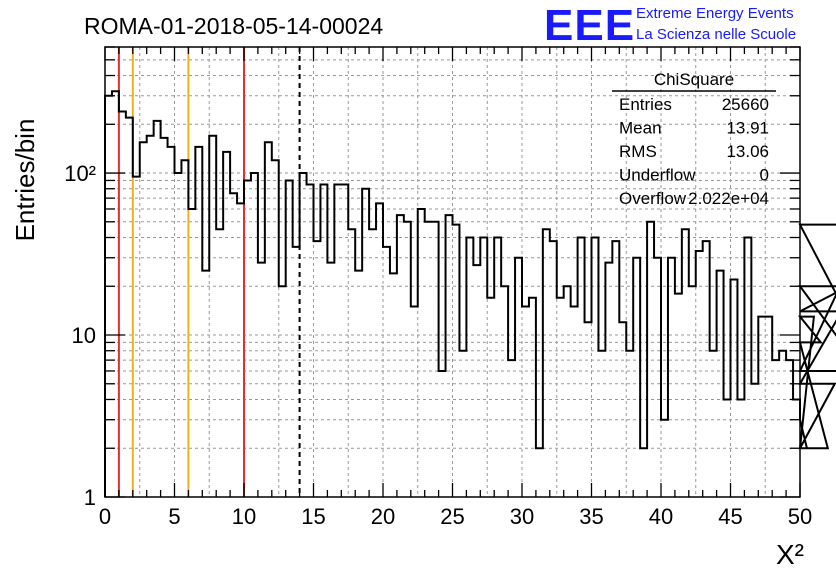 This screenshot has width=836, height=572. I want to click on x-tick-label: 15, so click(313, 516).